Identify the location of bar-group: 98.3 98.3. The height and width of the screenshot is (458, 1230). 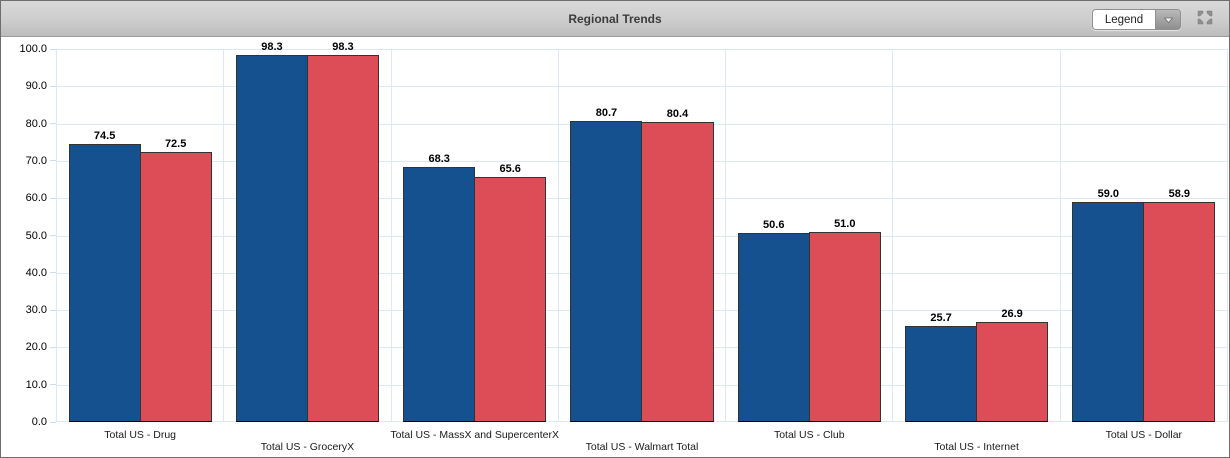
(307, 231).